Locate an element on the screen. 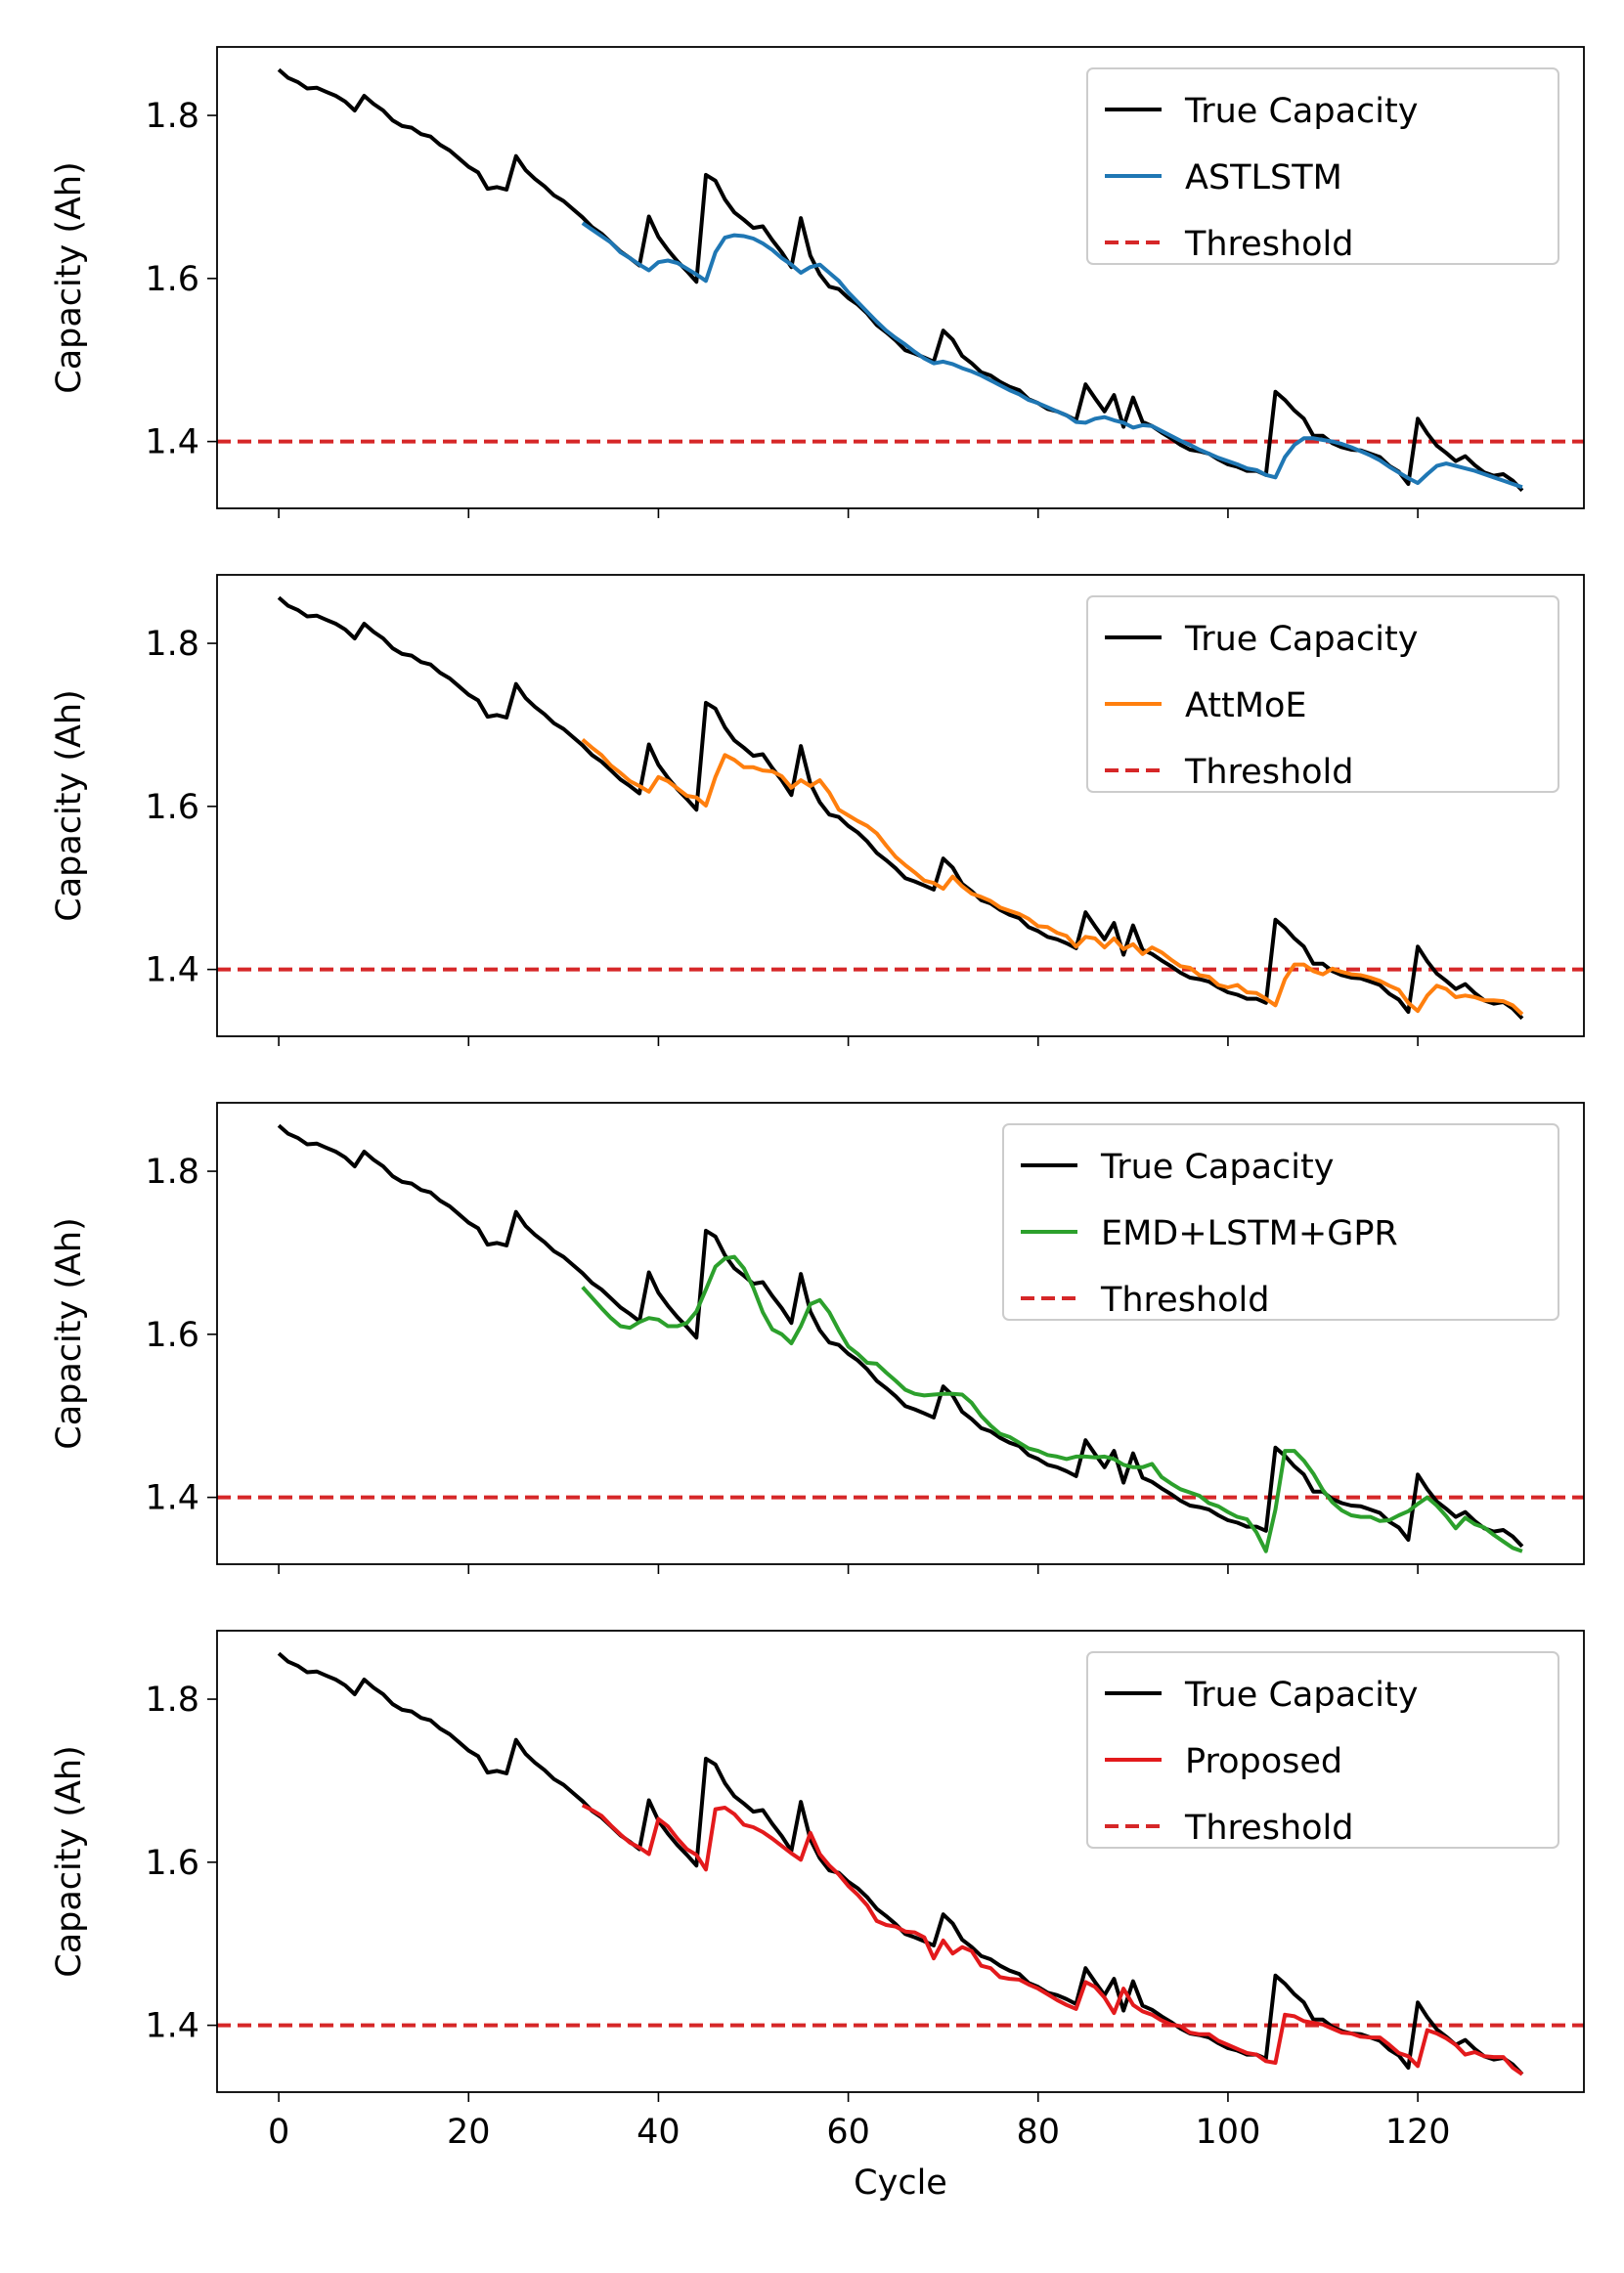  x-tick-label: 80 is located at coordinates (1038, 2132).